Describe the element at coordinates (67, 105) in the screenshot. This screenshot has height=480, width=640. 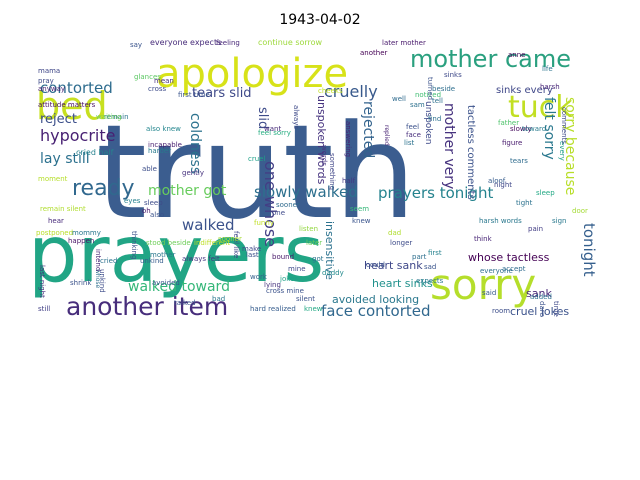
I see `word-attitude-matters: attitude matters` at that location.